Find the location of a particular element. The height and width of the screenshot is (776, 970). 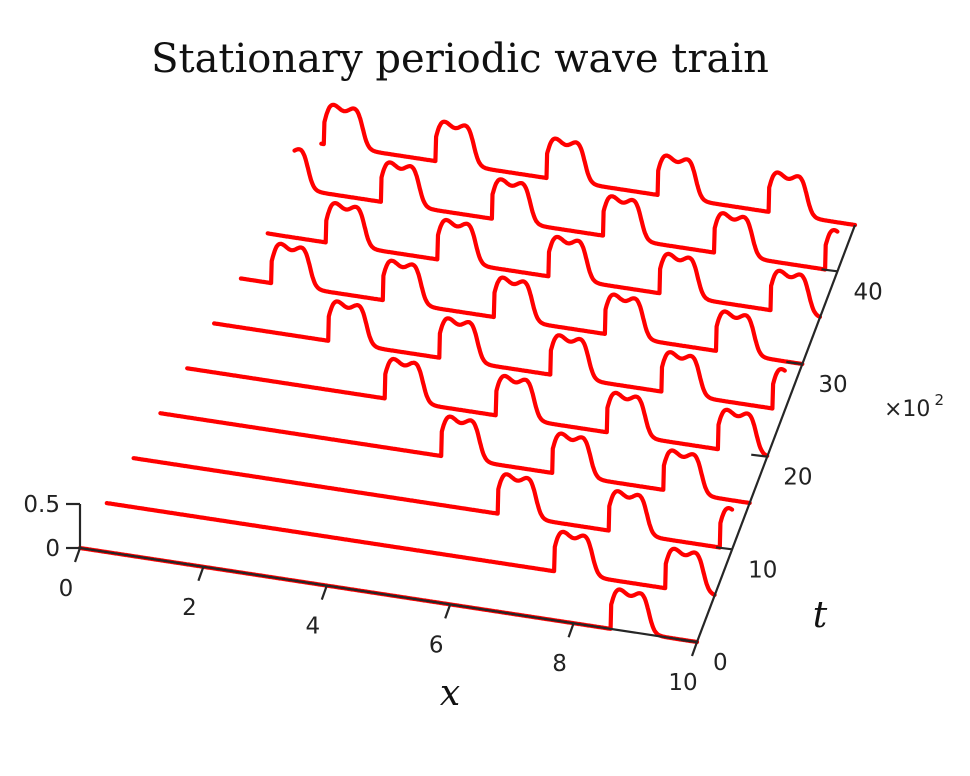

t-tick-label: 40 is located at coordinates (867, 292).